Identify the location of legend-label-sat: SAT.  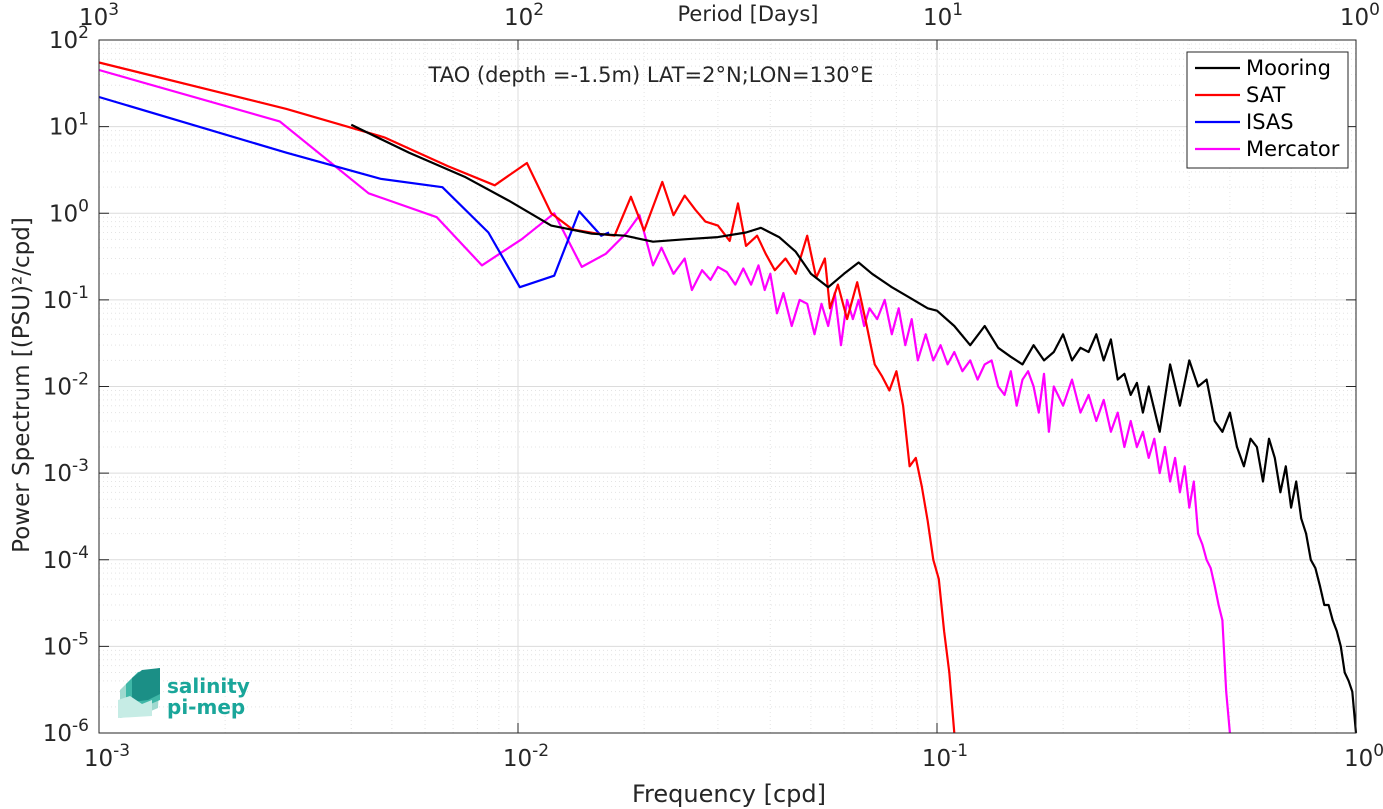
(1265, 95).